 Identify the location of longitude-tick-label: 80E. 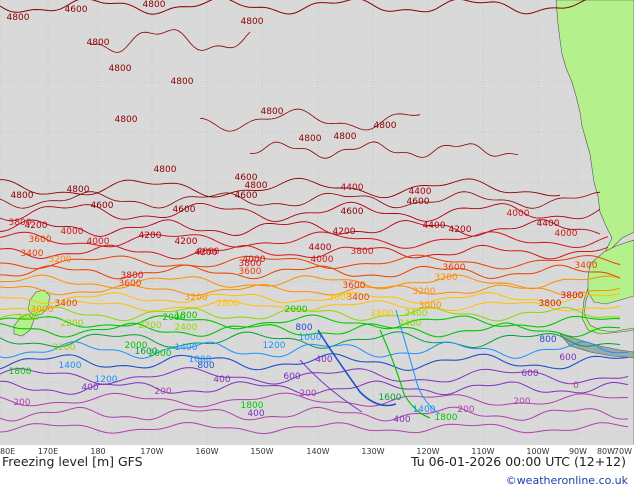
(8, 451).